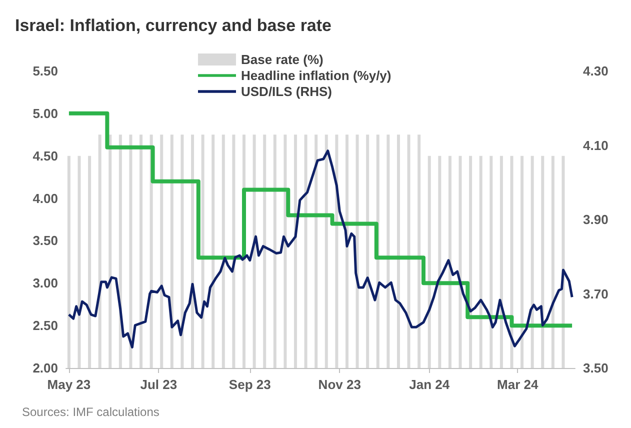 The image size is (631, 428). Describe the element at coordinates (91, 412) in the screenshot. I see `source-note: Sources: IMF calculations` at that location.